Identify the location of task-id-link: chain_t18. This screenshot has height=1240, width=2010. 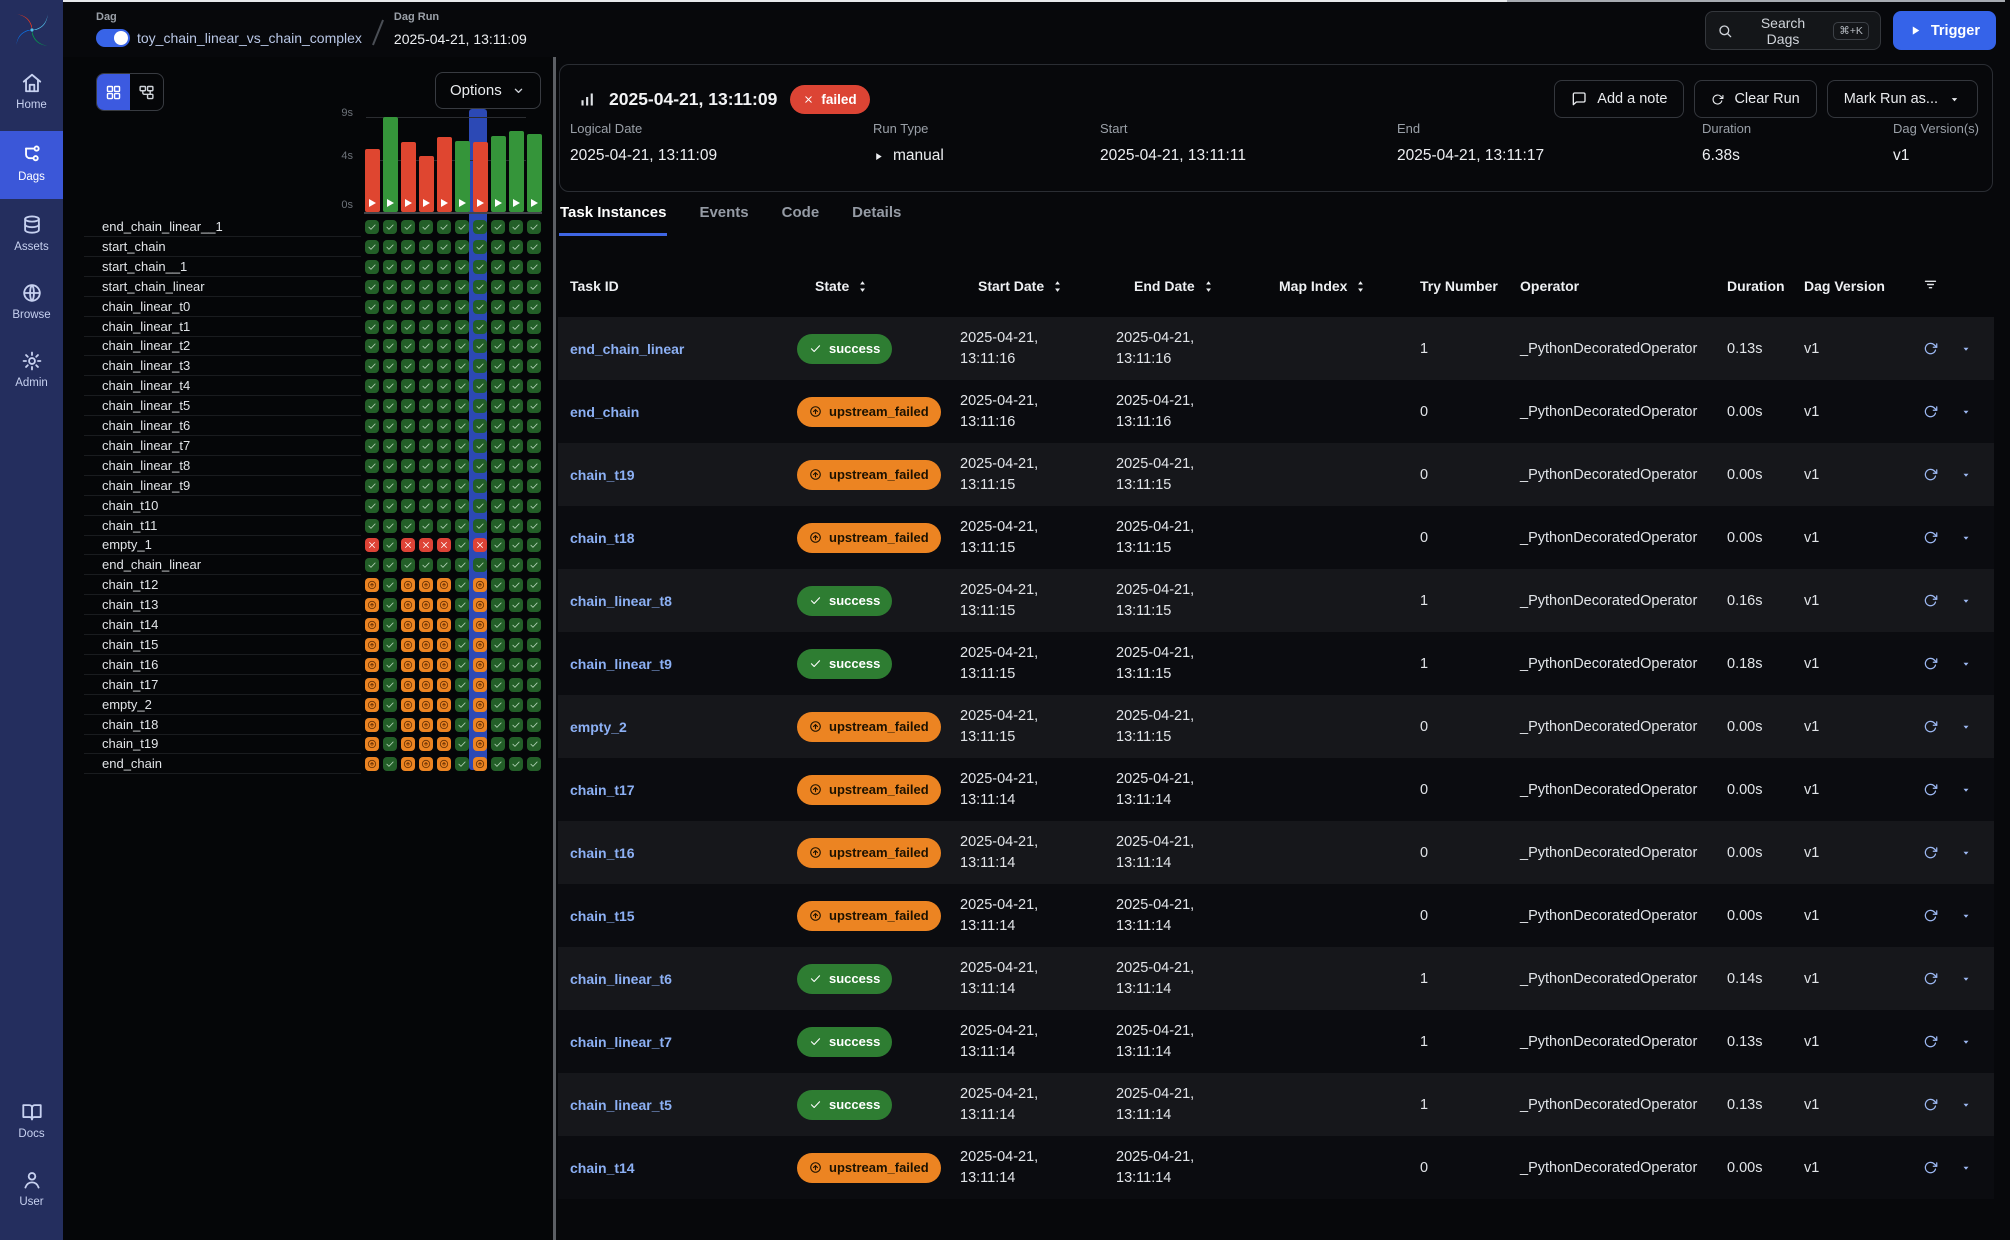
(602, 537).